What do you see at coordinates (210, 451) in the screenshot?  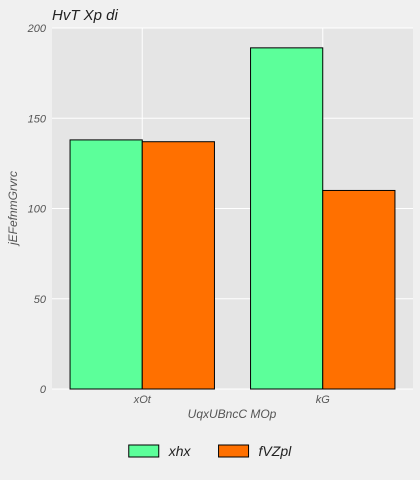 I see `legend: xhx fVZpl` at bounding box center [210, 451].